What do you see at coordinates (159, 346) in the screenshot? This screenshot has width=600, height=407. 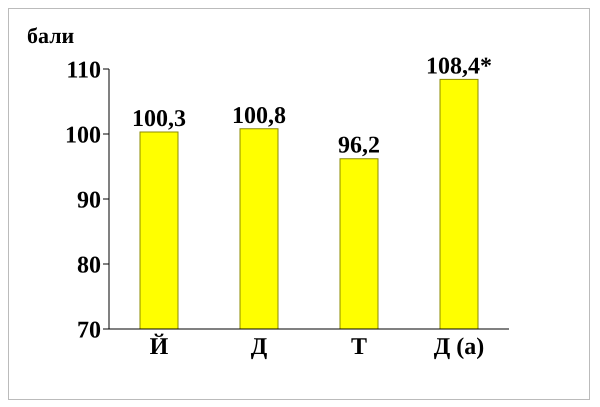 I see `x-tick-label: Й` at bounding box center [159, 346].